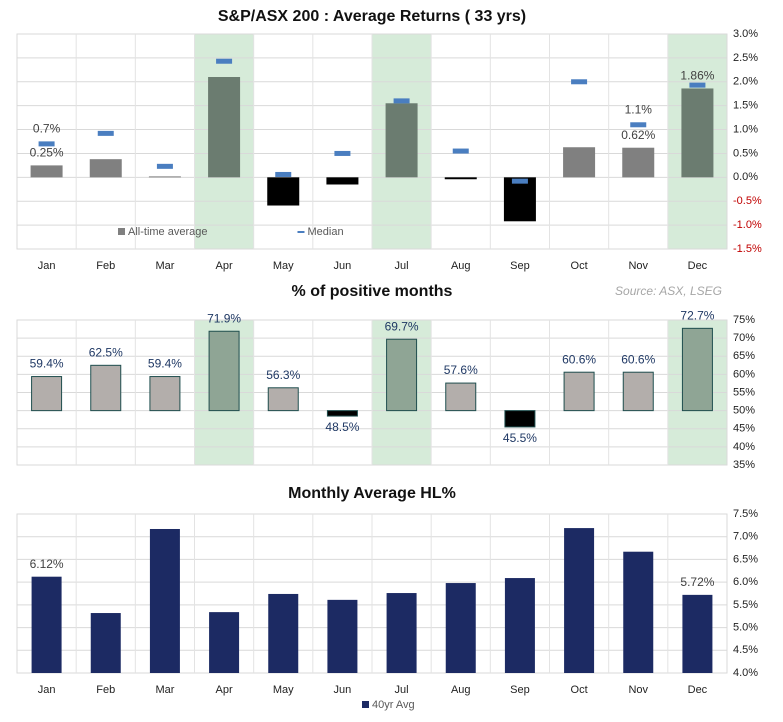 This screenshot has height=722, width=783. What do you see at coordinates (745, 605) in the screenshot?
I see `y-tick-label: 5.5%` at bounding box center [745, 605].